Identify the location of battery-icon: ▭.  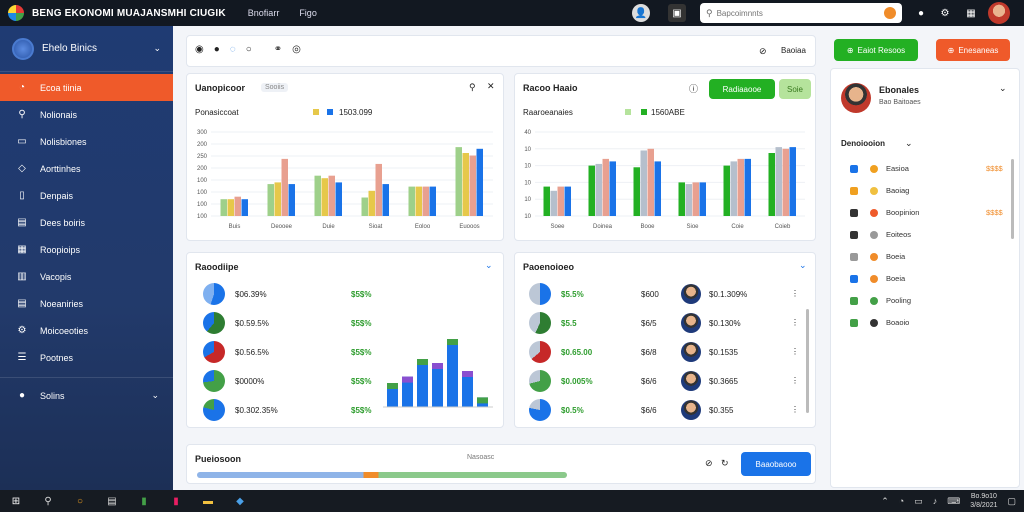
(918, 500).